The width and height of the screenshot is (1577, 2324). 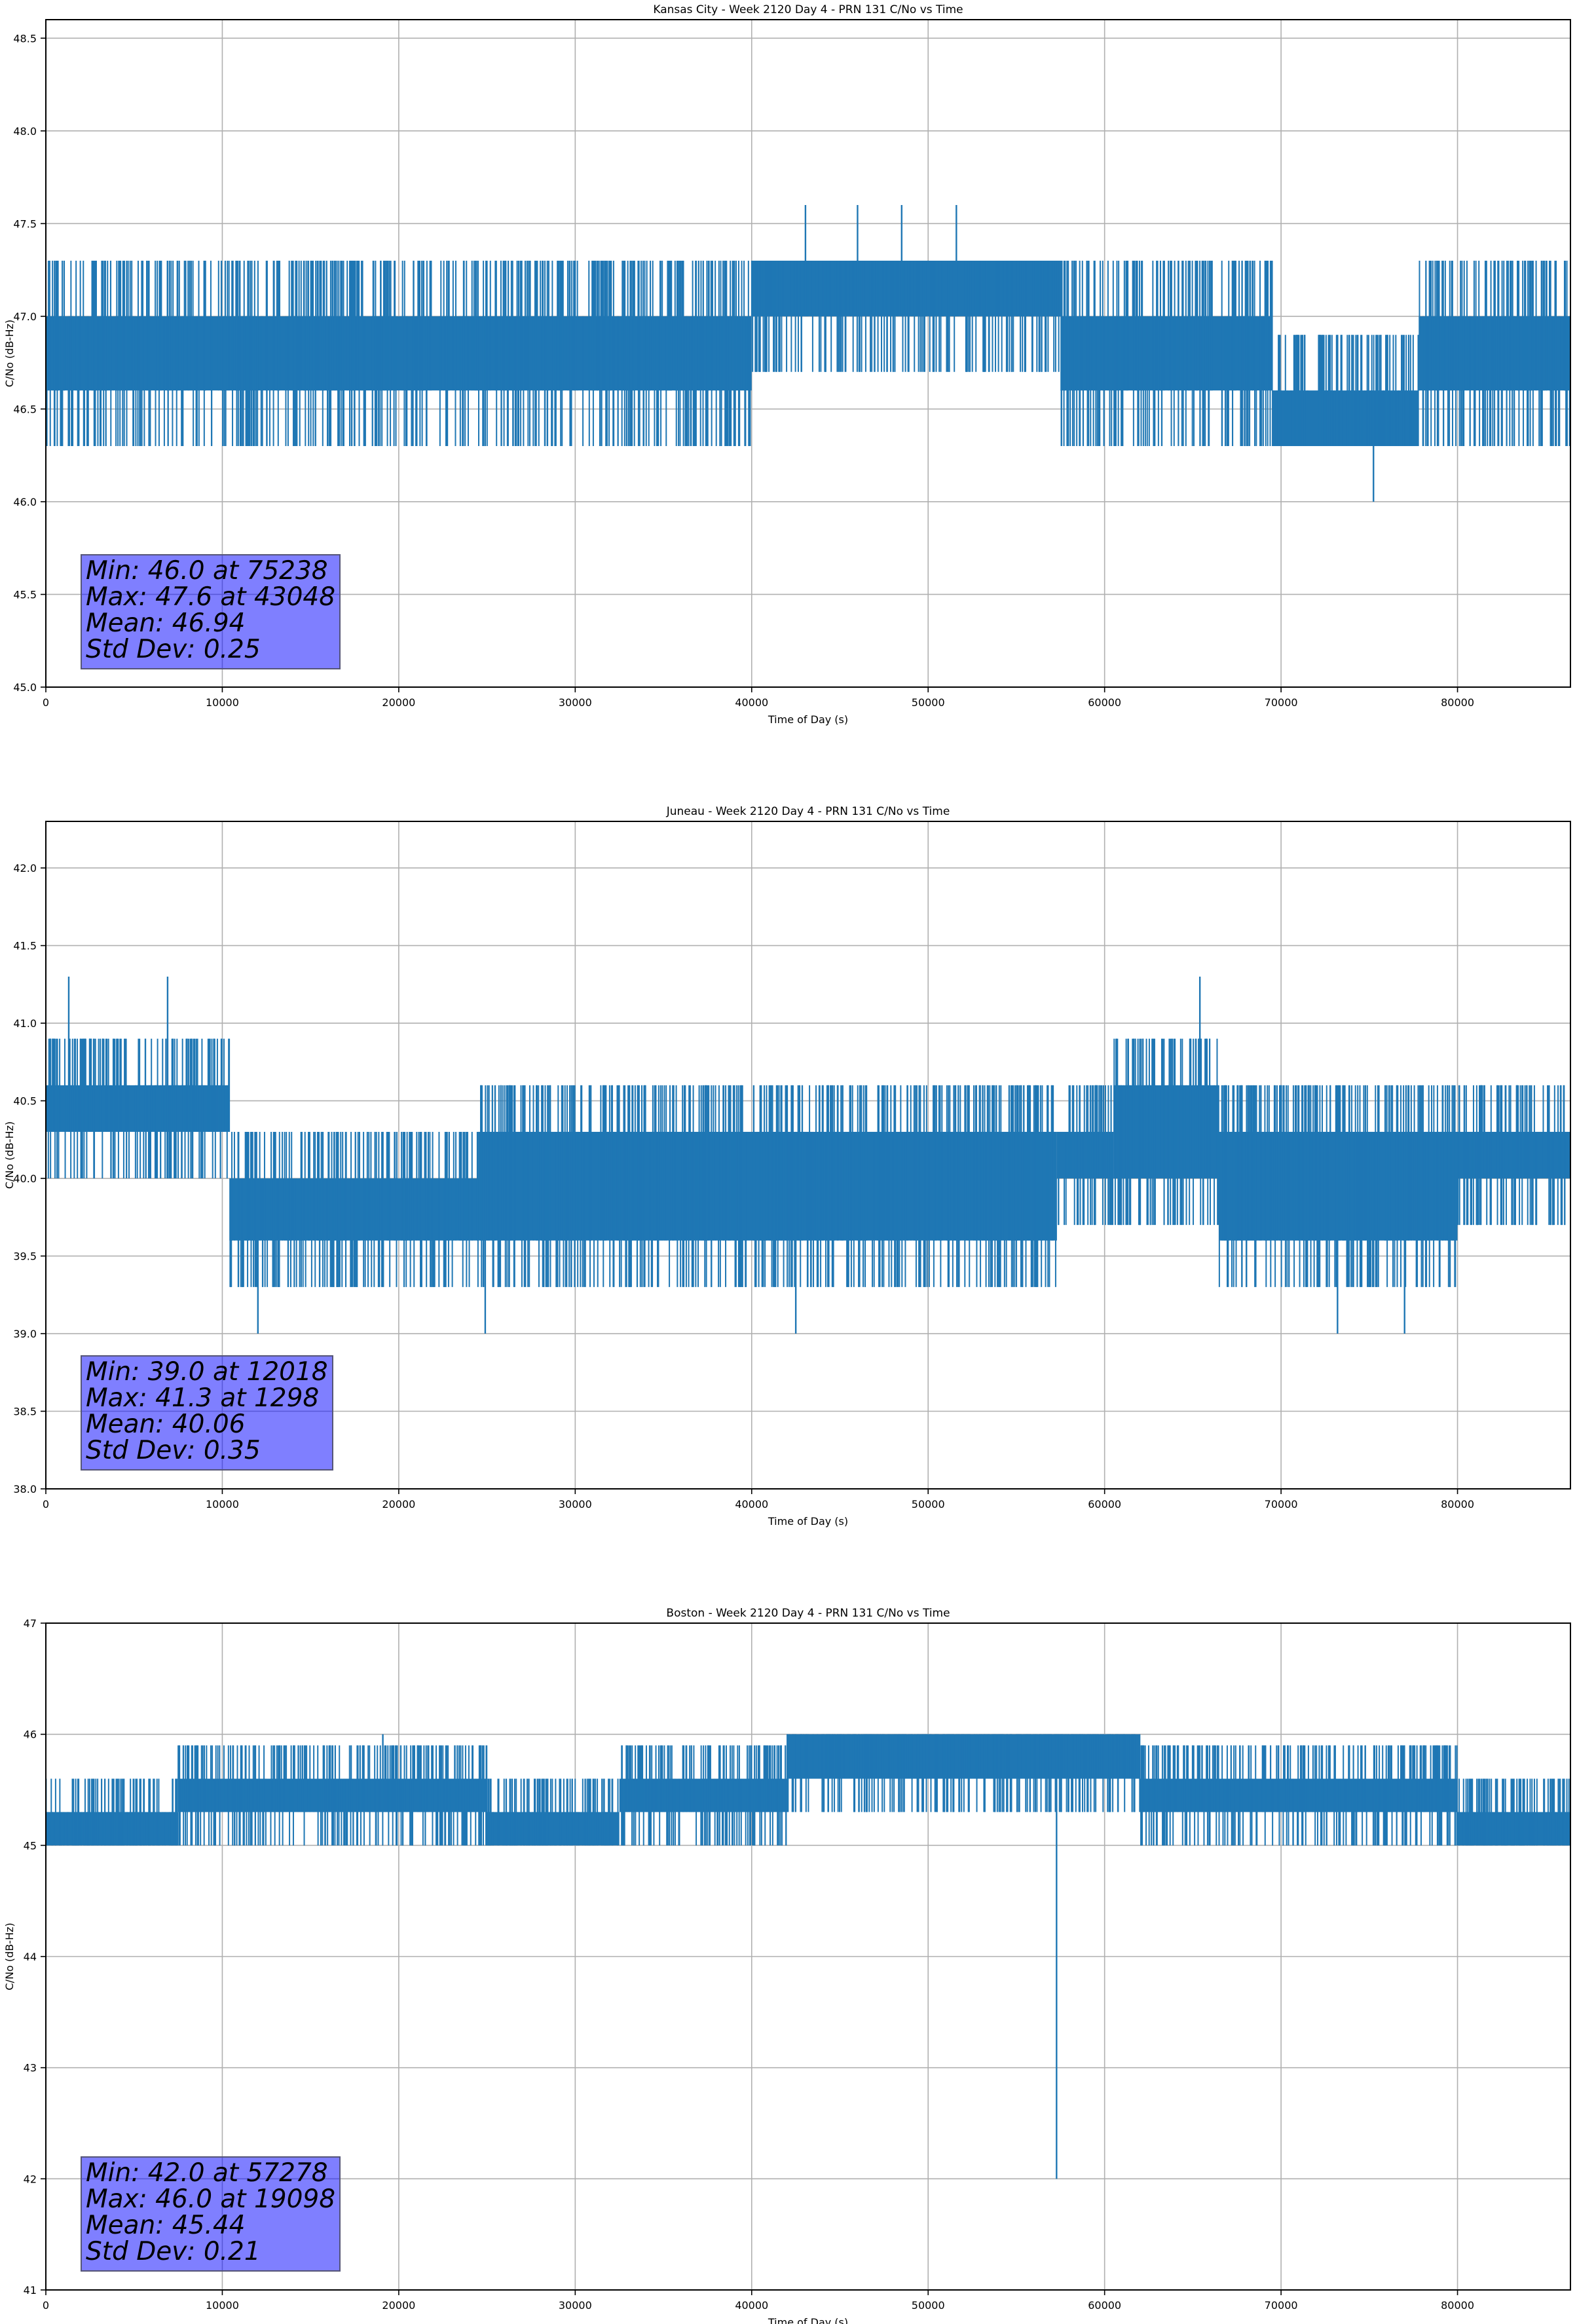 What do you see at coordinates (25, 38) in the screenshot?
I see `y-tick-label: 48.5` at bounding box center [25, 38].